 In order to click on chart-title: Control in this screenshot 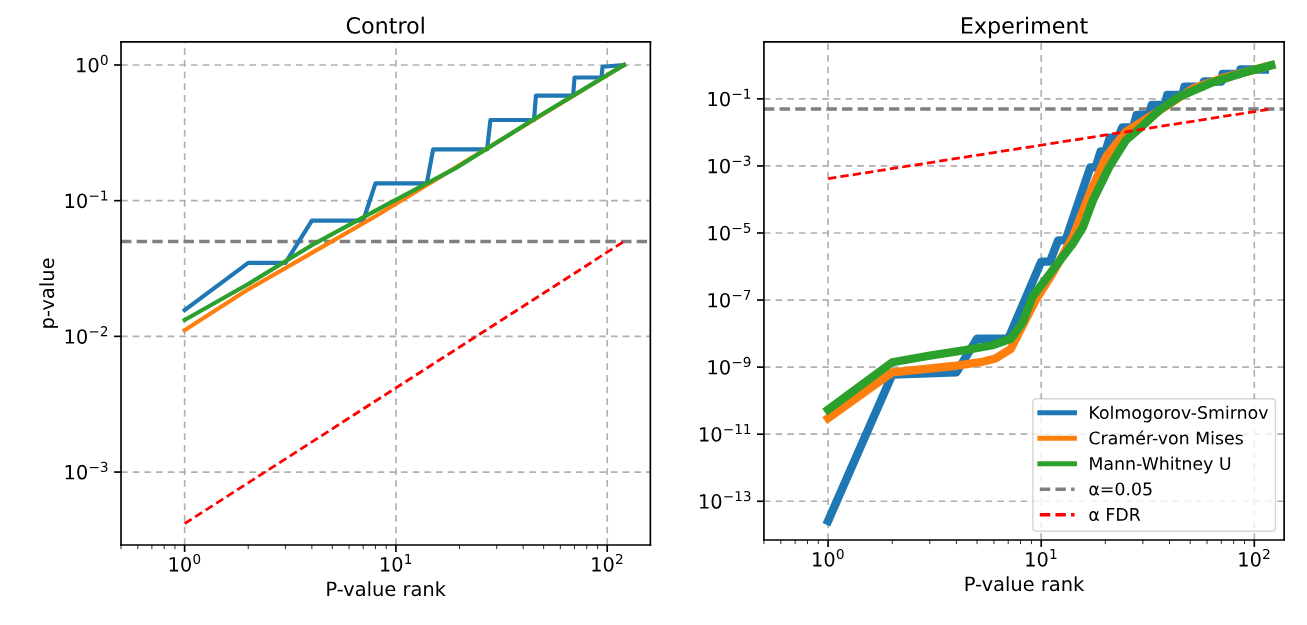, I will do `click(385, 25)`.